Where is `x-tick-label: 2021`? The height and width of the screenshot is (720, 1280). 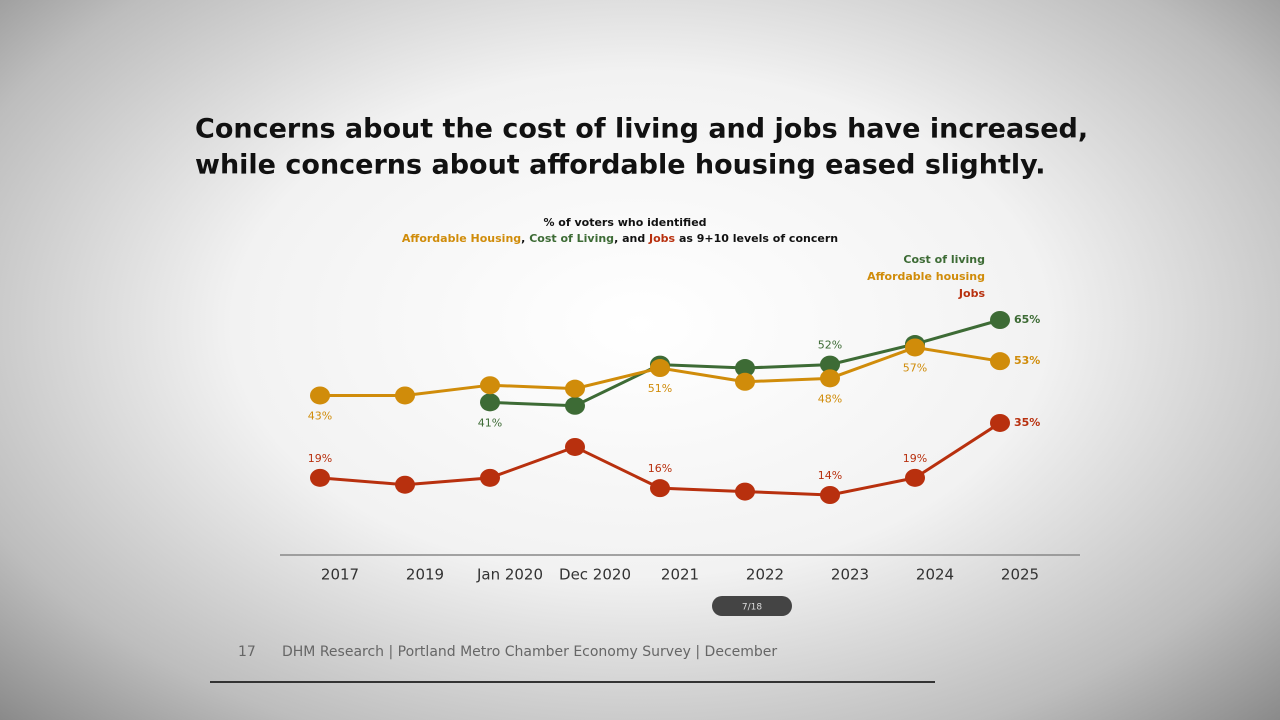 x-tick-label: 2021 is located at coordinates (680, 575).